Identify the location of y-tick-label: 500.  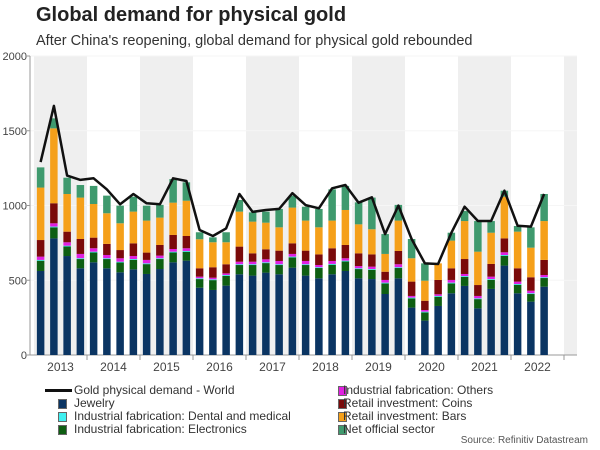
(18, 281).